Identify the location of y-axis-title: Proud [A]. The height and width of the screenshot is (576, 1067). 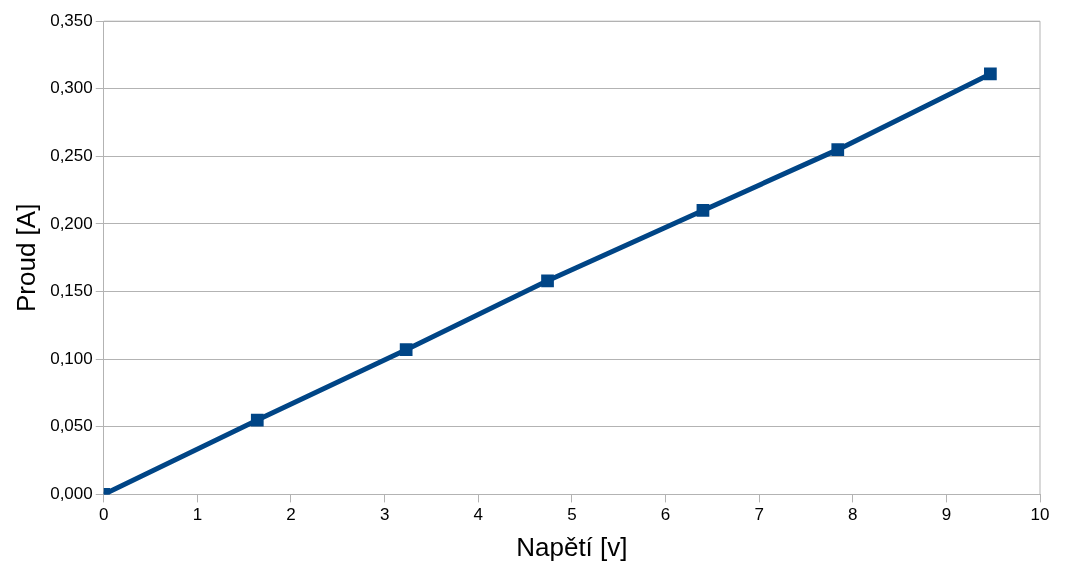
(25, 257).